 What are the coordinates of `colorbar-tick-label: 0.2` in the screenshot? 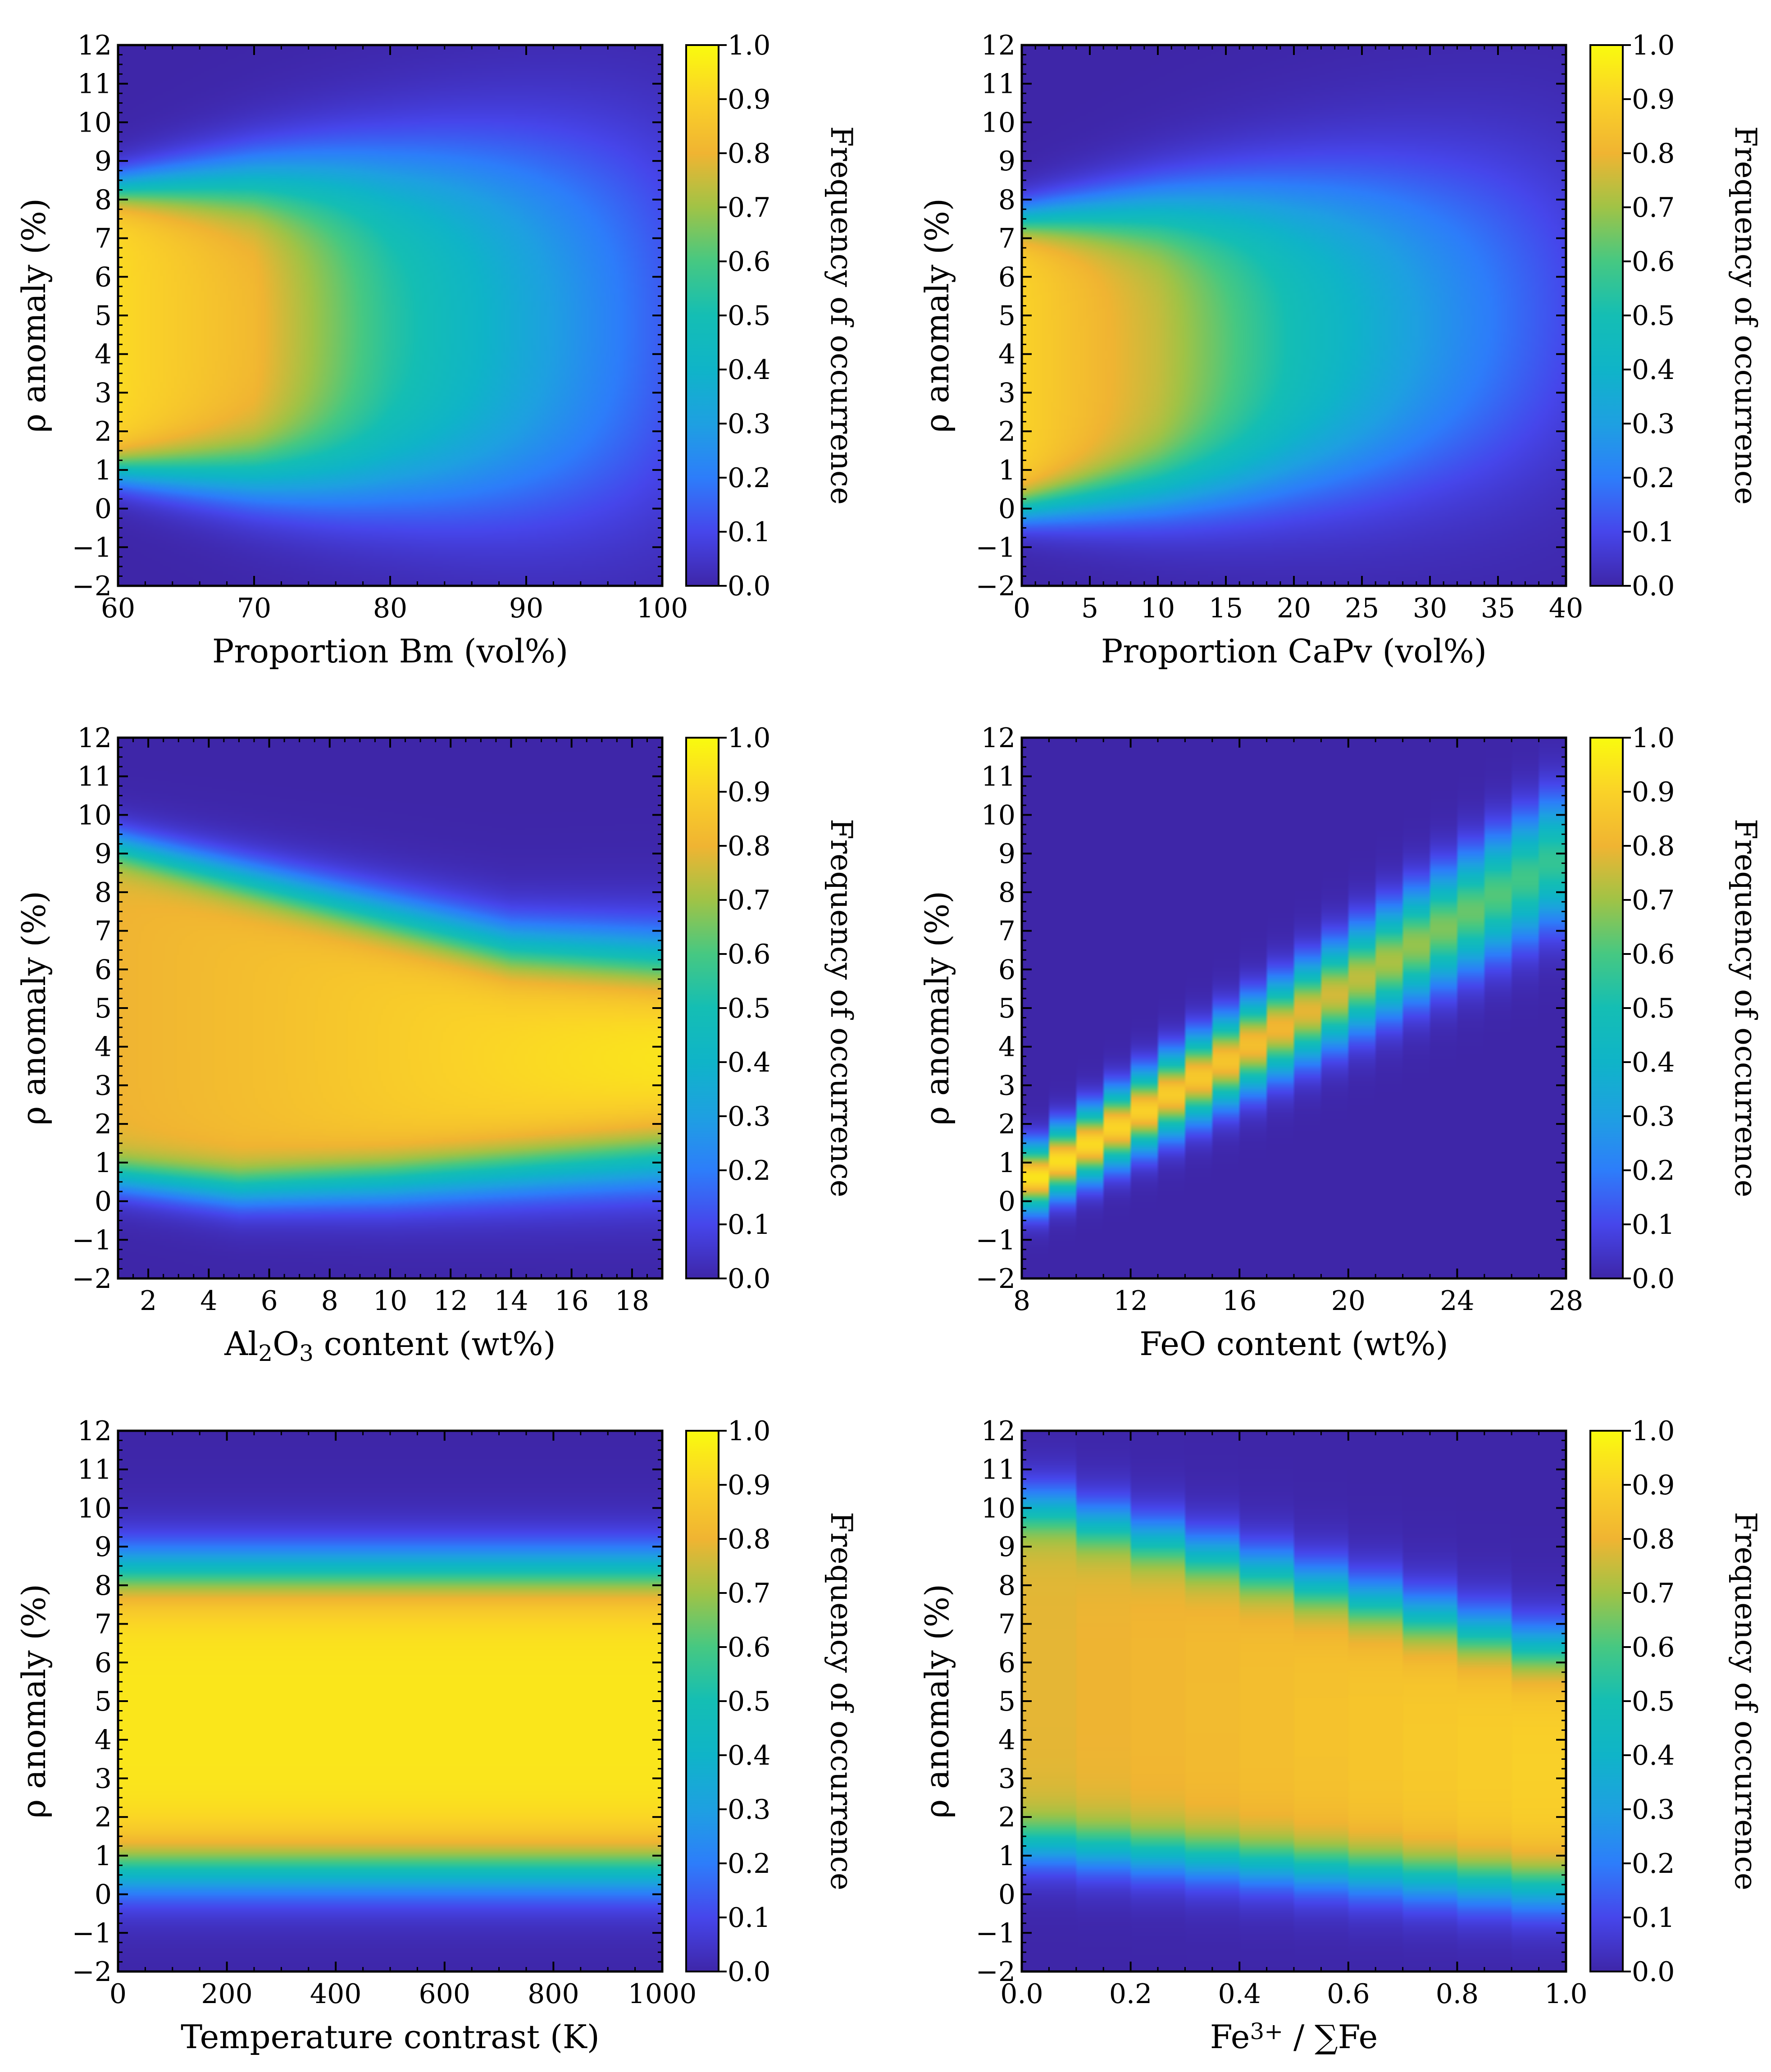 It's located at (749, 478).